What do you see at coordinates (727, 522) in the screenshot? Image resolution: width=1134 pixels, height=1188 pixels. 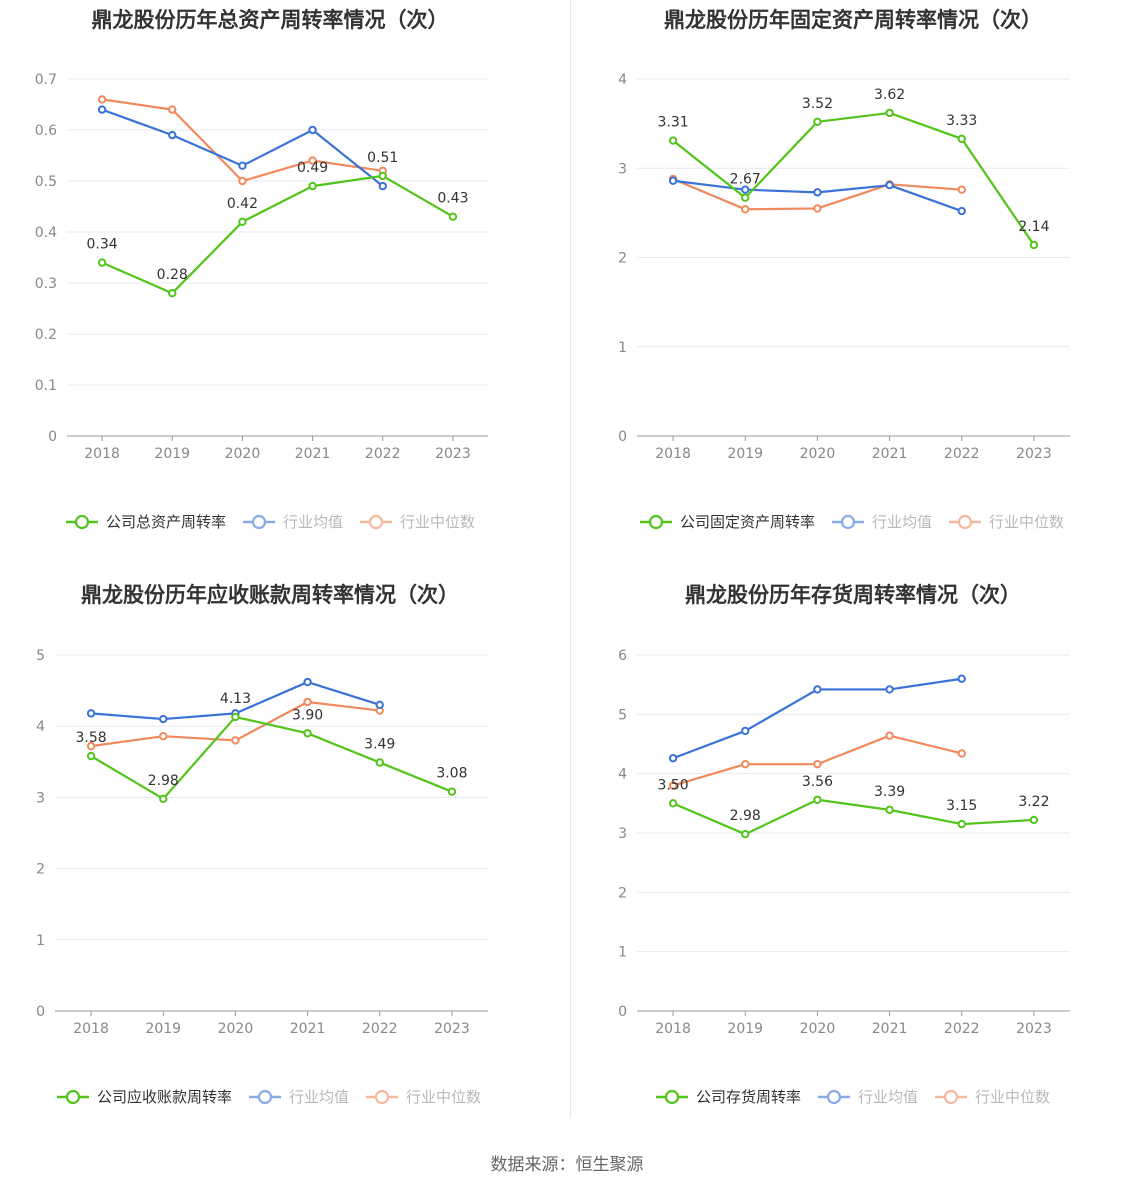 I see `legend-item-company: 公司固定资产周转率` at bounding box center [727, 522].